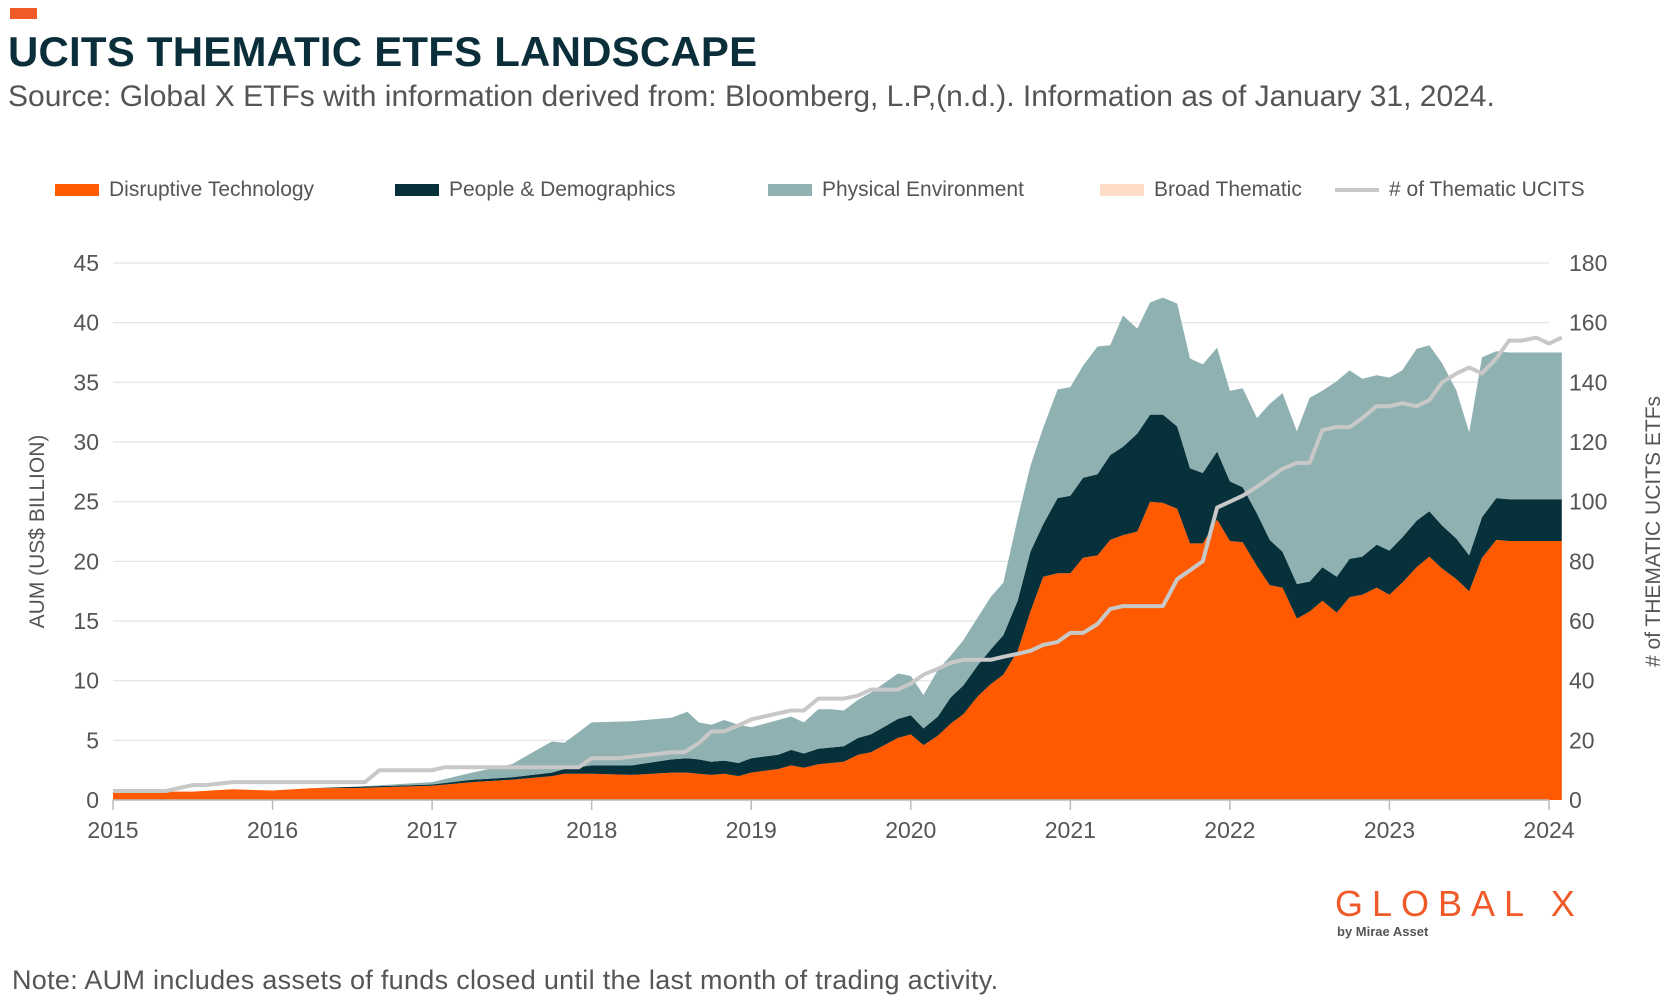 The width and height of the screenshot is (1667, 996). Describe the element at coordinates (212, 189) in the screenshot. I see `legend-label-disruptive-technology: Disruptive Technology` at that location.